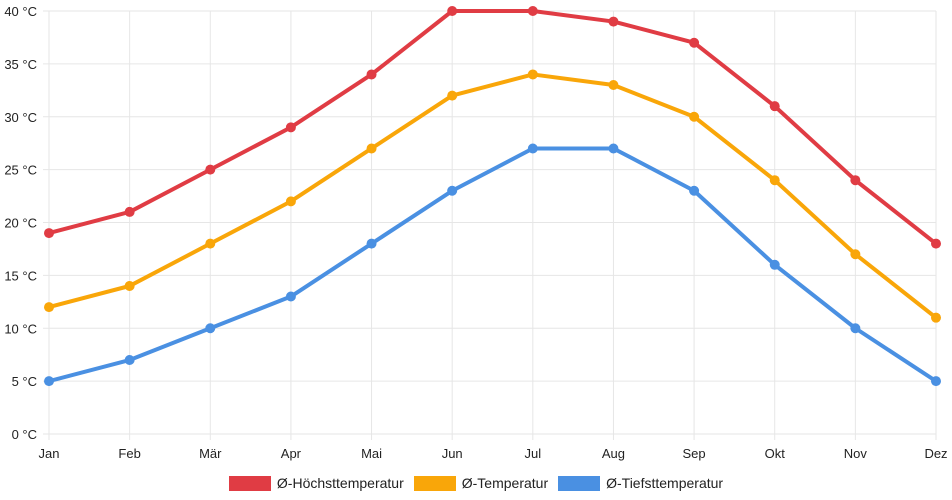  I want to click on legend-item-2: Ø-Tiefsttemperatur, so click(640, 483).